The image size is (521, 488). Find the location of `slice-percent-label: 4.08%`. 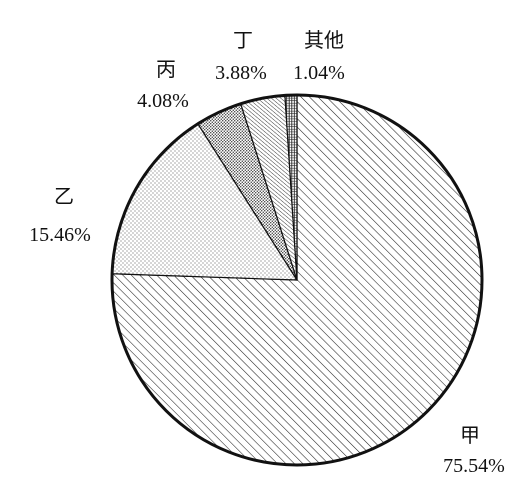

slice-percent-label: 4.08% is located at coordinates (163, 101).